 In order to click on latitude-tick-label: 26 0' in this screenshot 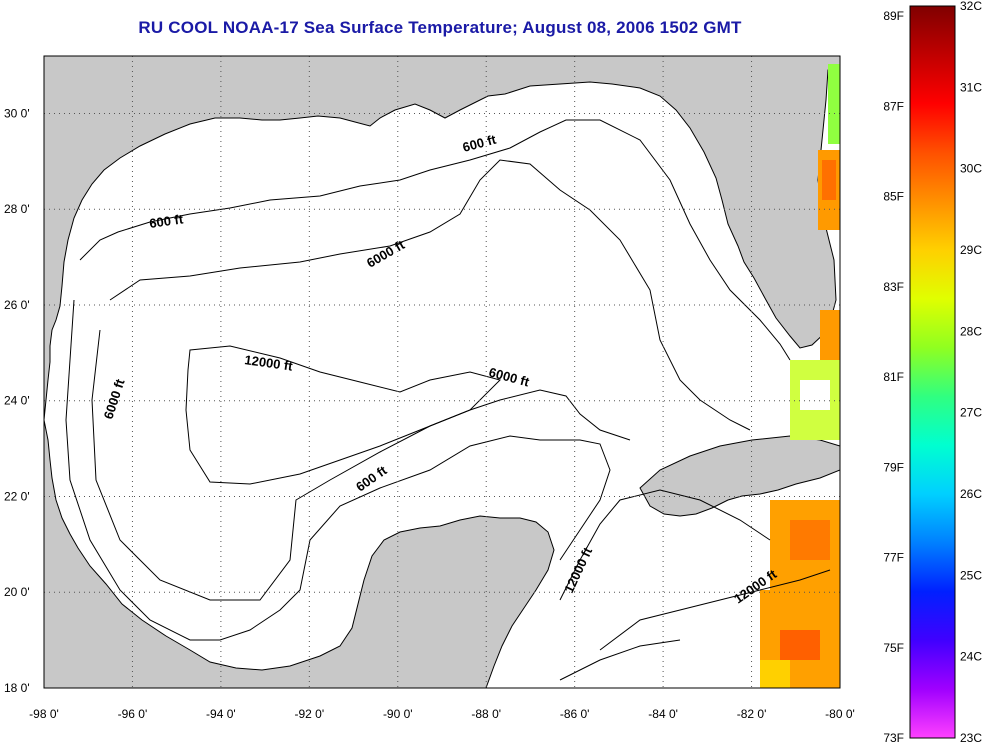, I will do `click(17, 305)`.